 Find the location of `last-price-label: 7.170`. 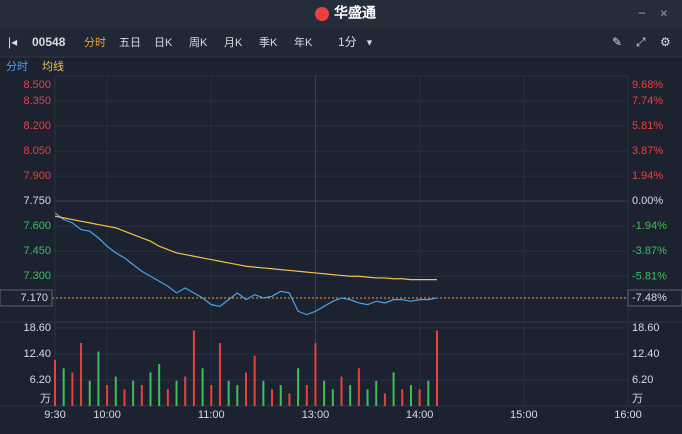

last-price-label: 7.170 is located at coordinates (34, 298).